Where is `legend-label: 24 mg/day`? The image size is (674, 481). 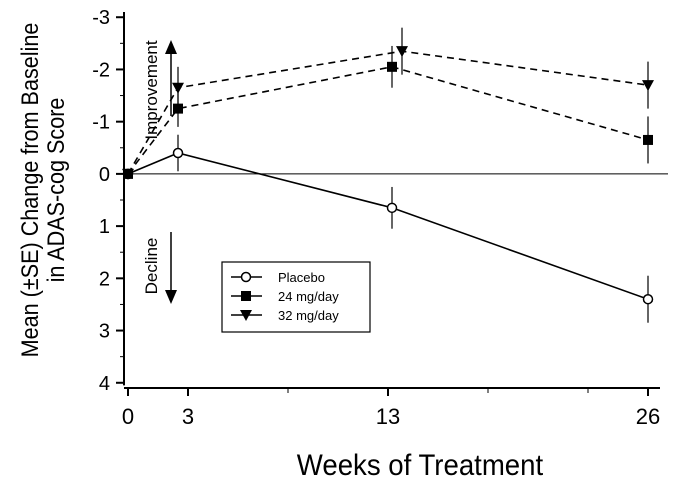
legend-label: 24 mg/day is located at coordinates (308, 296).